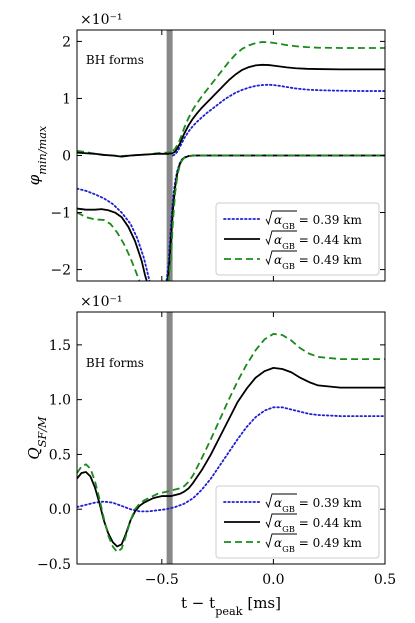  I want to click on ytick-label: 2, so click(66, 42).